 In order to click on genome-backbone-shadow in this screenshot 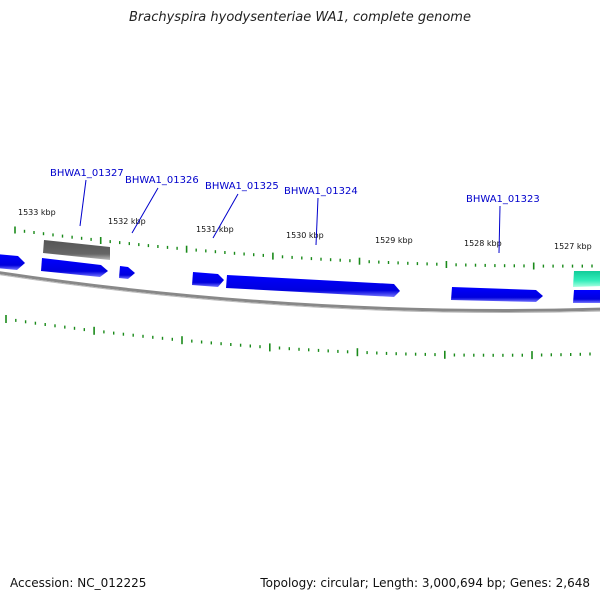, I will do `click(300, 293)`.